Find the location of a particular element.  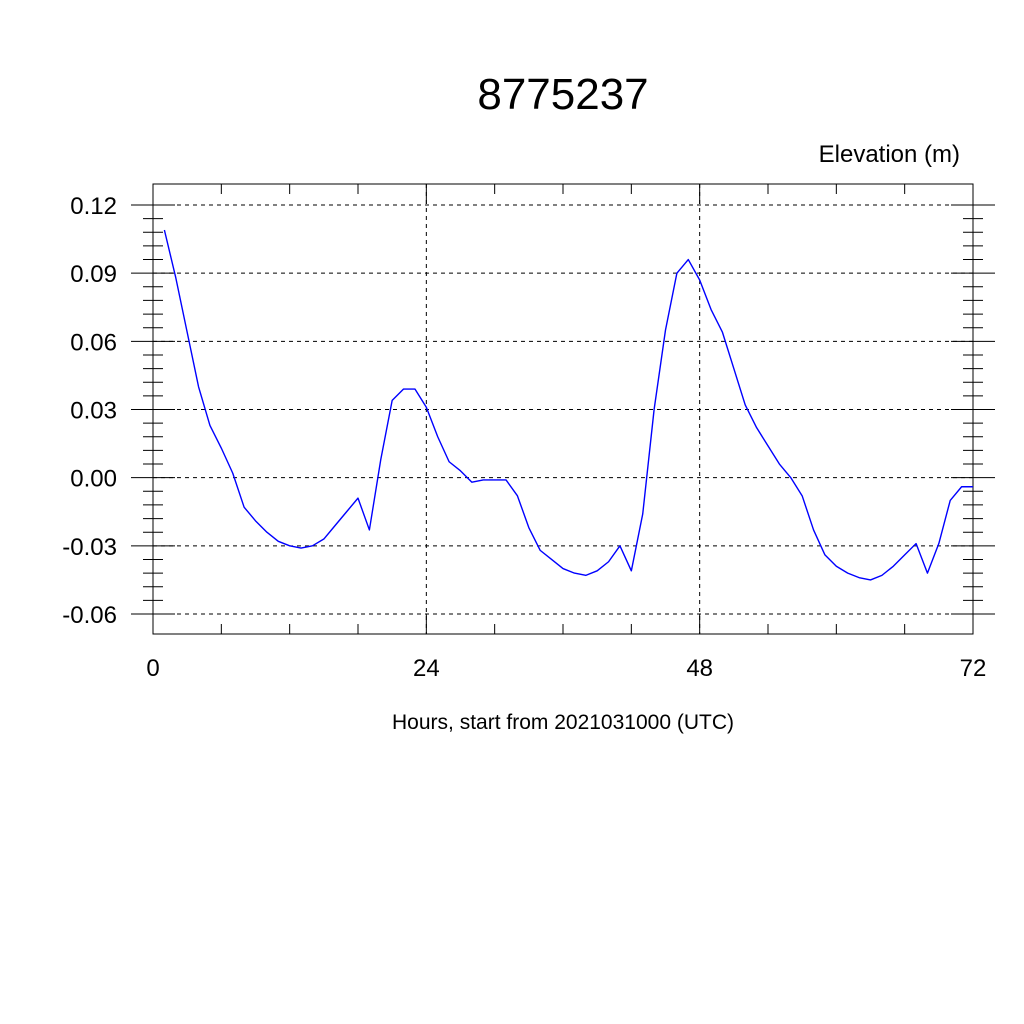

chart-title: 8775237 is located at coordinates (562, 94).